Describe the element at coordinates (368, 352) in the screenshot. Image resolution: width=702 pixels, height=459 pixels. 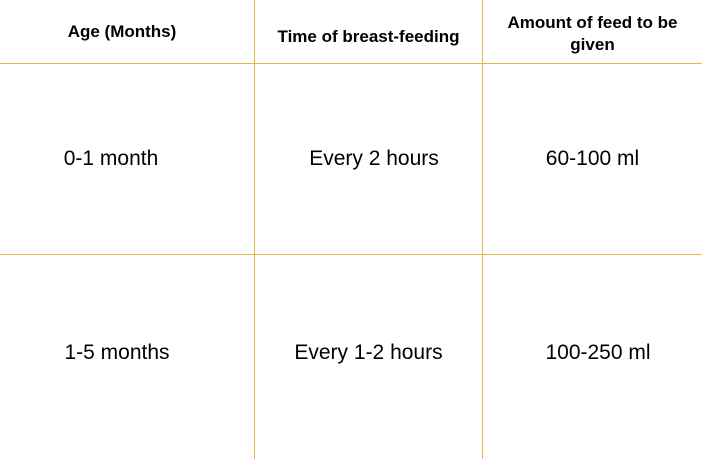
I see `row2-feeding-time: Every 1-2 hours` at that location.